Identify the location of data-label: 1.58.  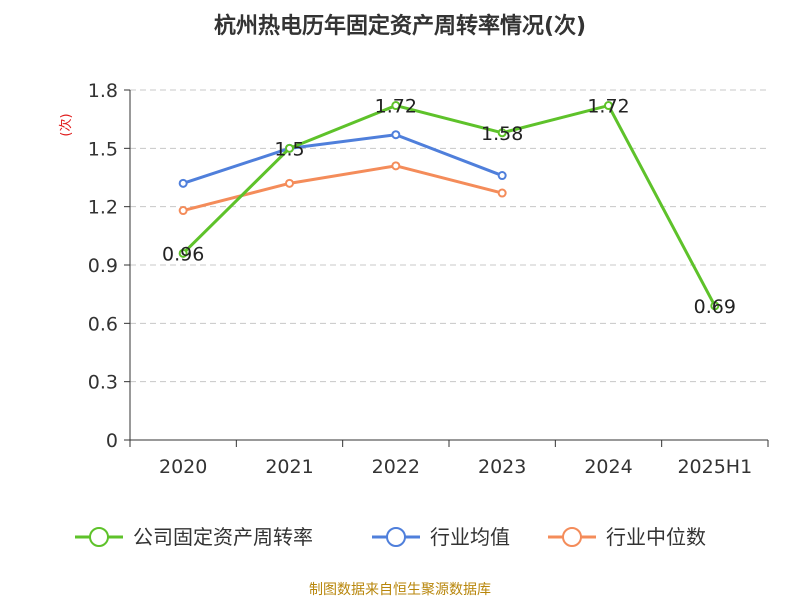
(502, 134).